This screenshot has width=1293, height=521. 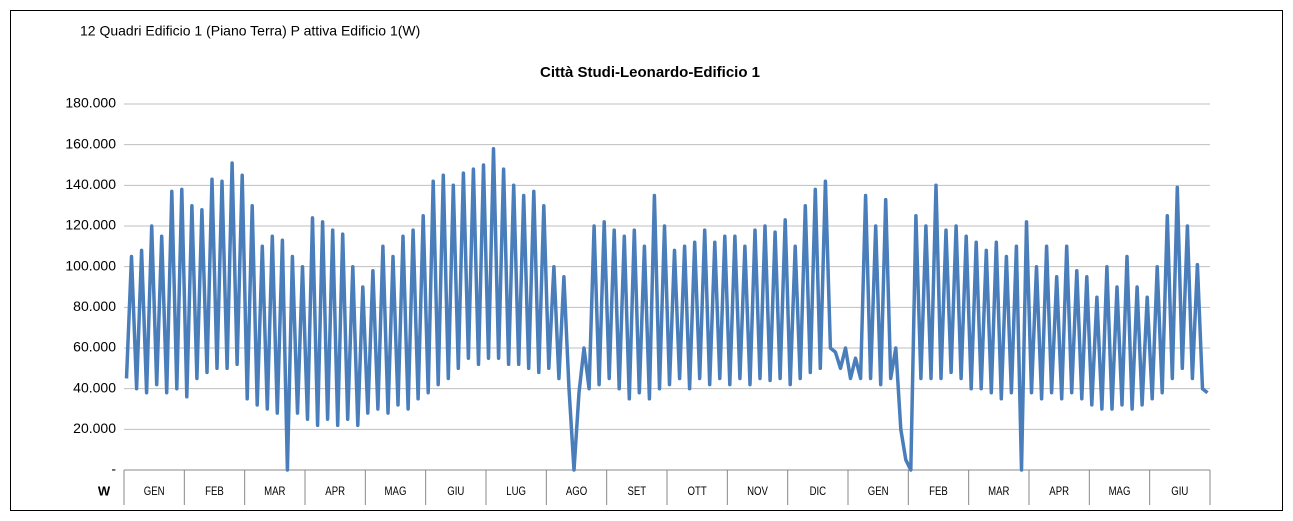 What do you see at coordinates (650, 72) in the screenshot?
I see `chart-title: Città Studi-Leonardo-Edificio 1` at bounding box center [650, 72].